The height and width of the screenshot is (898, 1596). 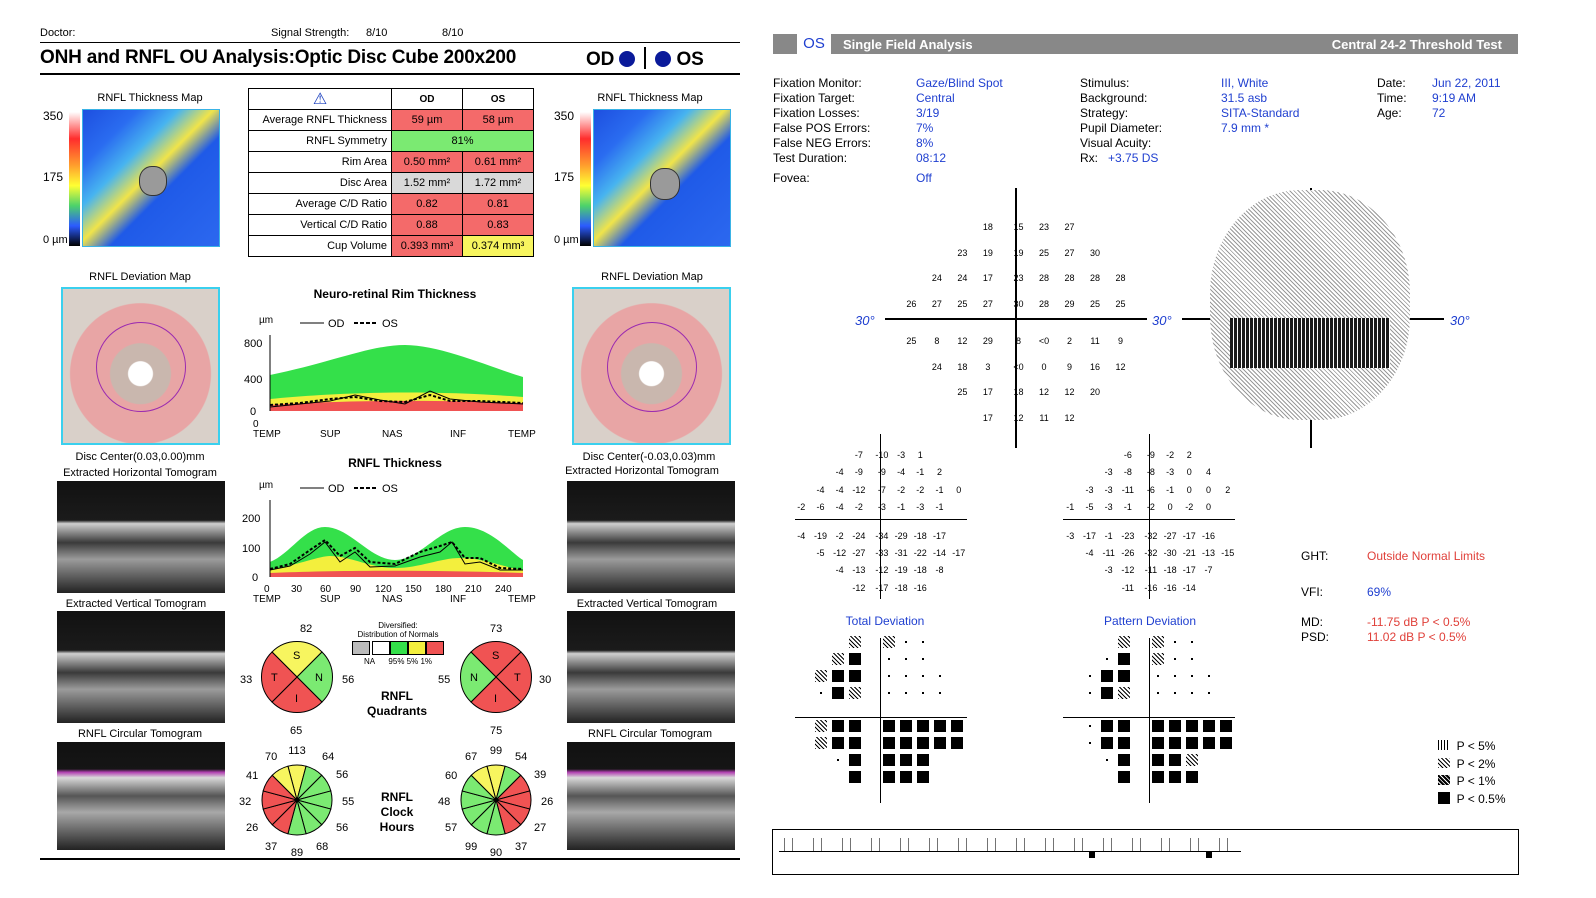 What do you see at coordinates (810, 158) in the screenshot?
I see `info-key: Test Duration:` at bounding box center [810, 158].